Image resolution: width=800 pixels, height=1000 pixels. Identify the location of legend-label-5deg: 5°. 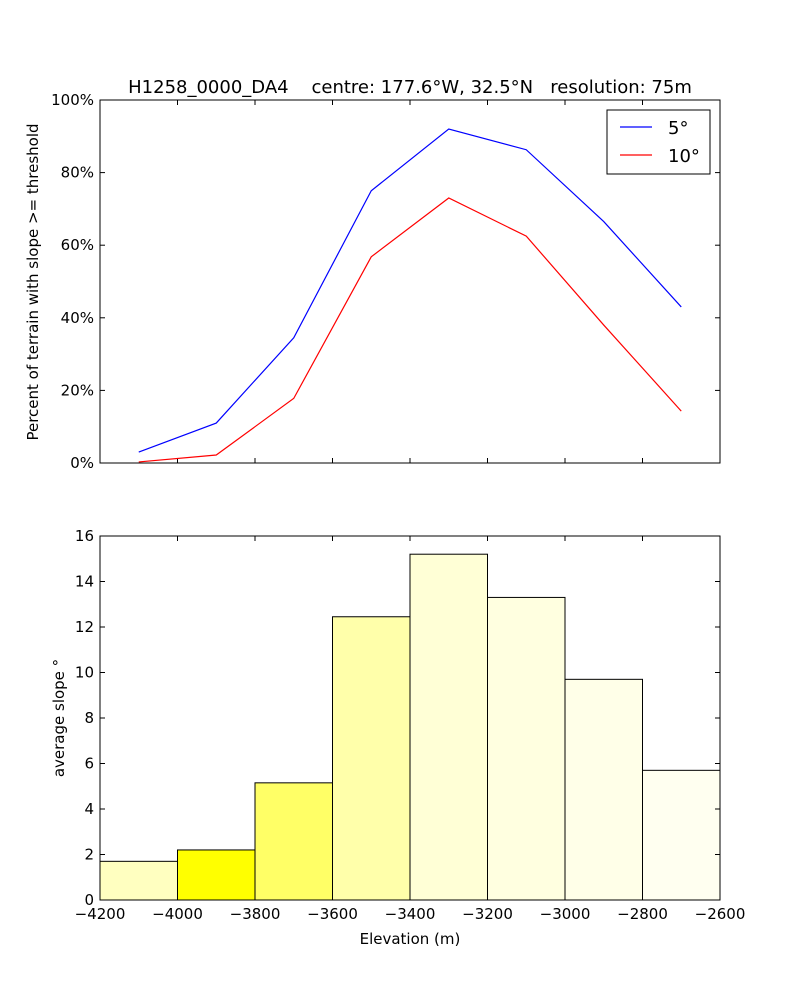
(678, 128).